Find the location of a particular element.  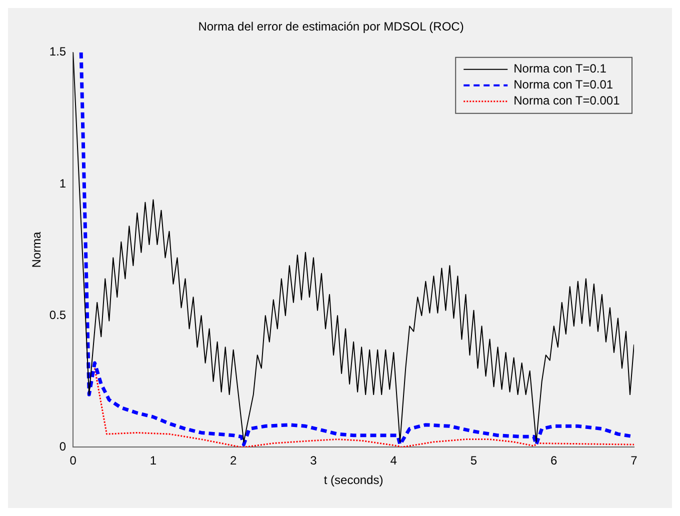

y-tick-label: 1.5 is located at coordinates (57, 51).